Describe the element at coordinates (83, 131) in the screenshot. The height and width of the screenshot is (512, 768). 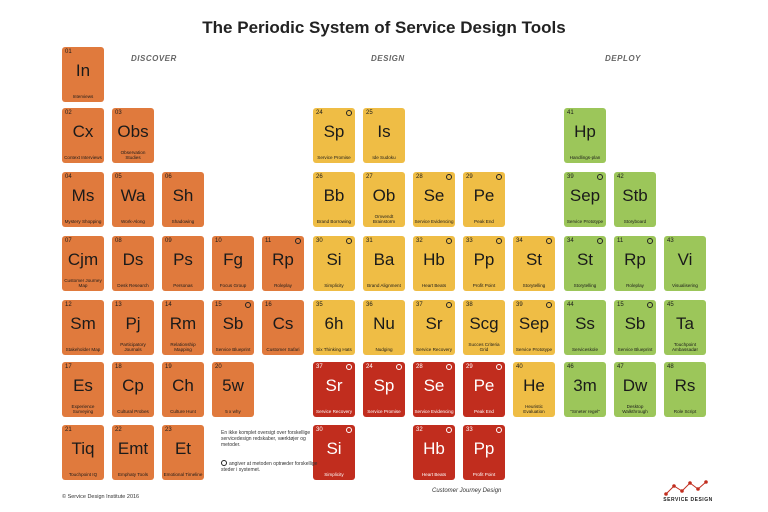
I see `tile-symbol: Cx` at that location.